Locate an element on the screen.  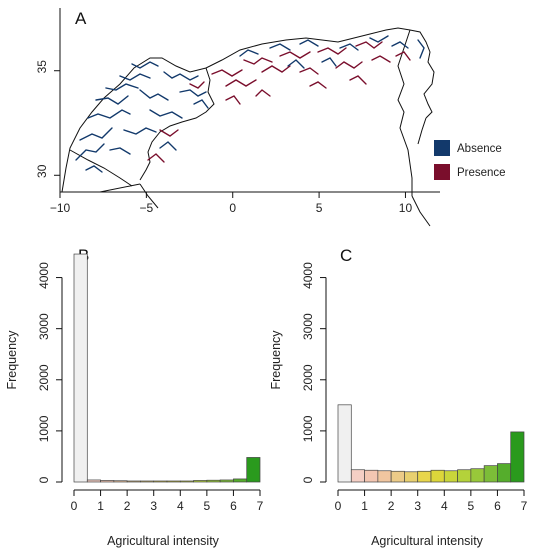
bars-c is located at coordinates (431, 443).